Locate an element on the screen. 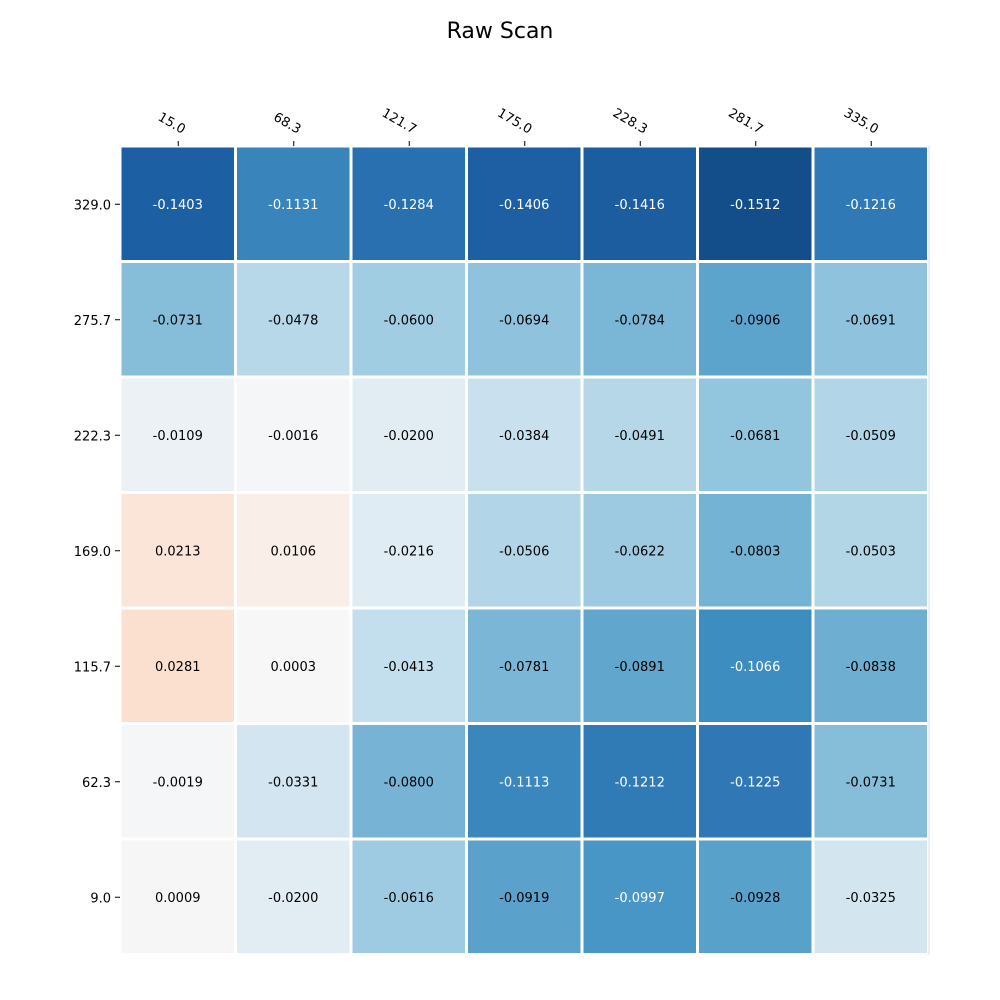 This screenshot has height=1000, width=1000. cell-value-label: -0.0616 is located at coordinates (409, 898).